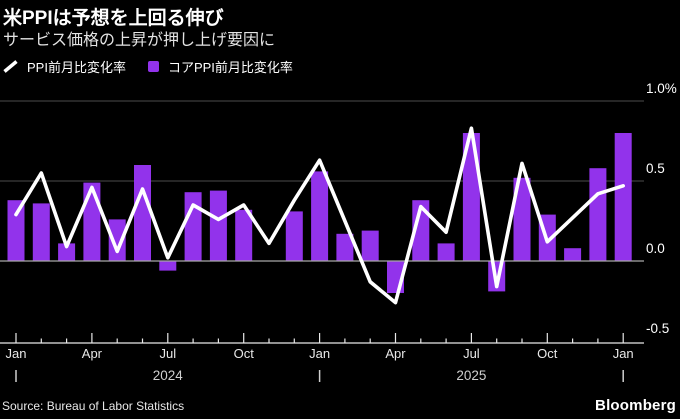 The image size is (680, 419). What do you see at coordinates (153, 66) in the screenshot?
I see `bar-series-icon` at bounding box center [153, 66].